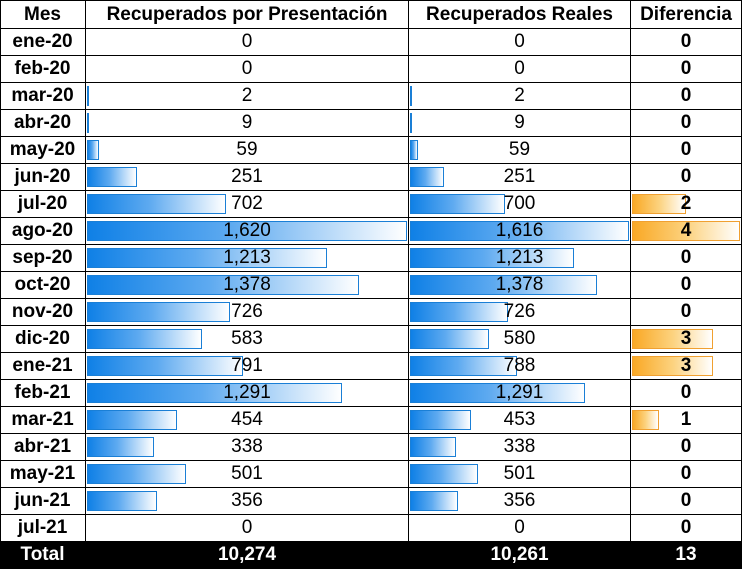 The image size is (742, 569). What do you see at coordinates (247, 96) in the screenshot?
I see `cell-presentacion-mar-20: 2` at bounding box center [247, 96].